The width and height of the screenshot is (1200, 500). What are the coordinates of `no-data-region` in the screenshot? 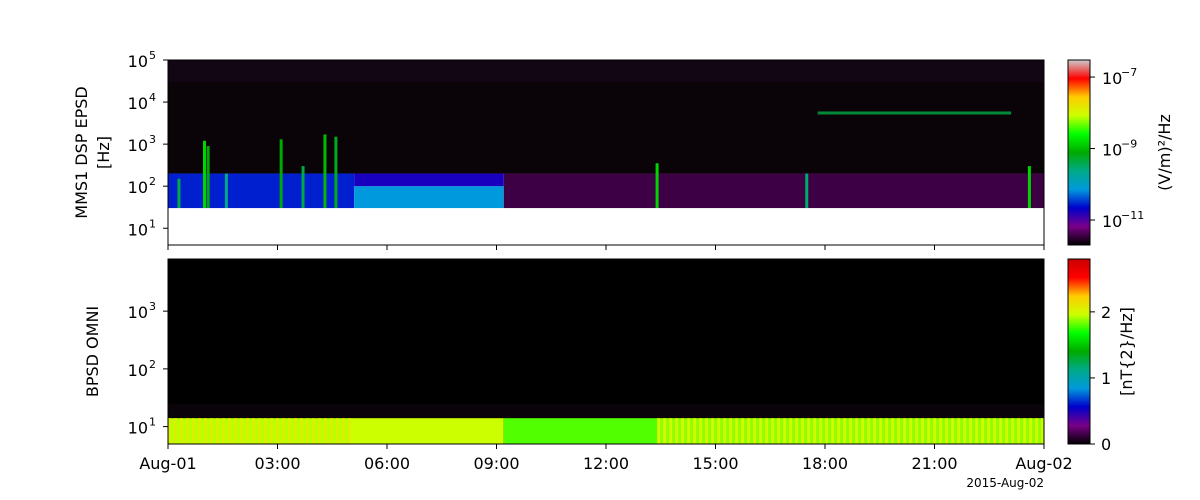 It's located at (606, 226).